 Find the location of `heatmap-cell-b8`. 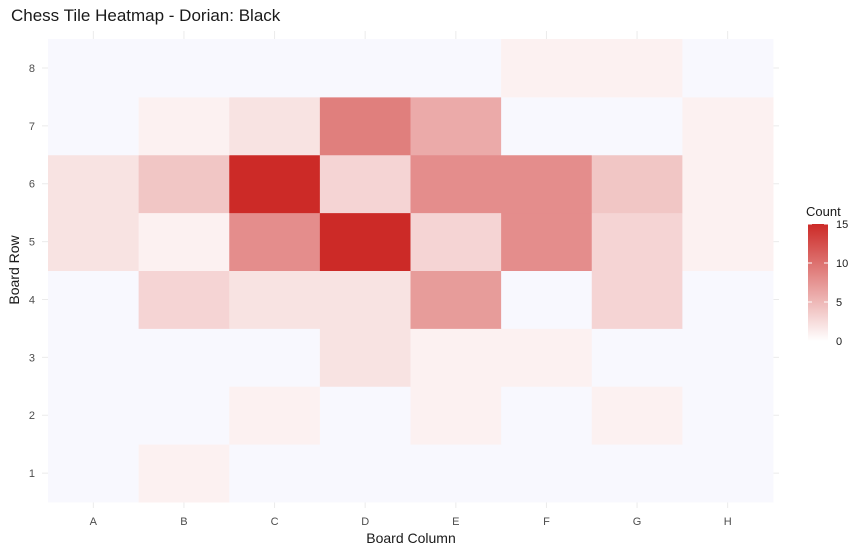

heatmap-cell-b8 is located at coordinates (184, 68).